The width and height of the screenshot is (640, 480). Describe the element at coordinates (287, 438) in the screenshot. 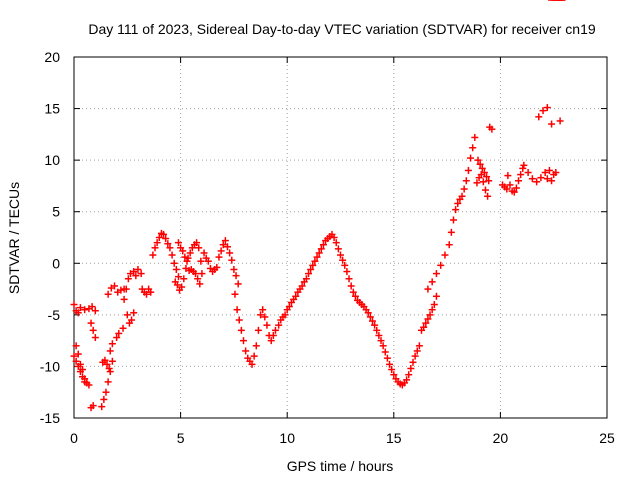

I see `x-tick-label: 10` at that location.